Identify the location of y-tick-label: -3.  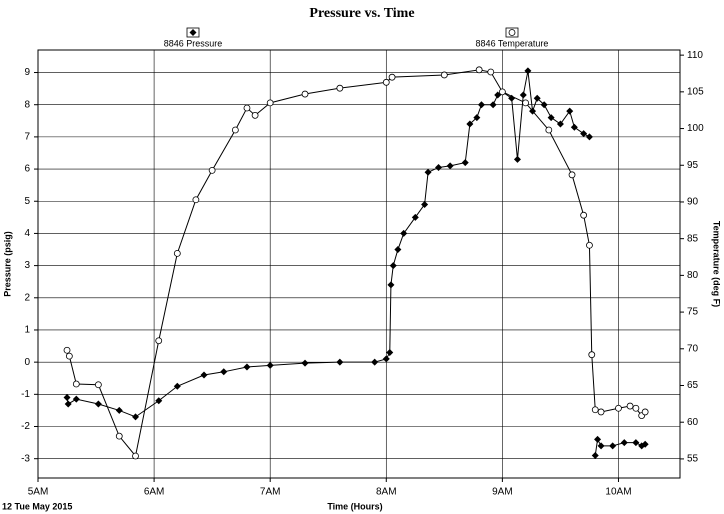
(25, 458).